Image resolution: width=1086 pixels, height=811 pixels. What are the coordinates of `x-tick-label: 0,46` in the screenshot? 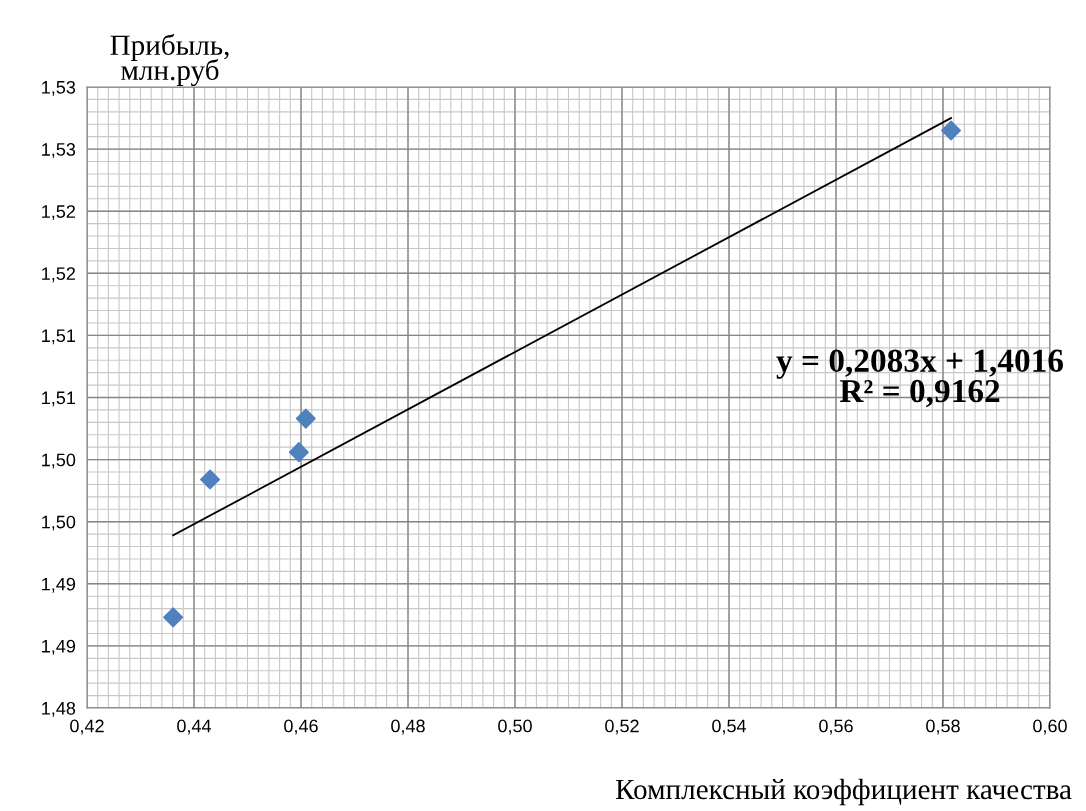 It's located at (301, 727).